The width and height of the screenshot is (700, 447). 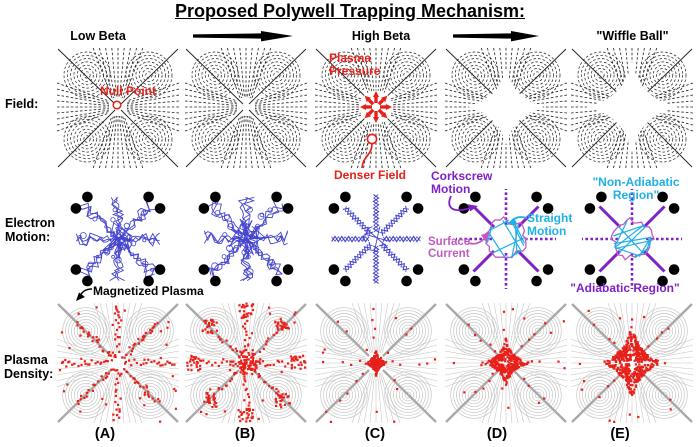 What do you see at coordinates (84, 294) in the screenshot?
I see `magnetized-plasma-arrow-icon` at bounding box center [84, 294].